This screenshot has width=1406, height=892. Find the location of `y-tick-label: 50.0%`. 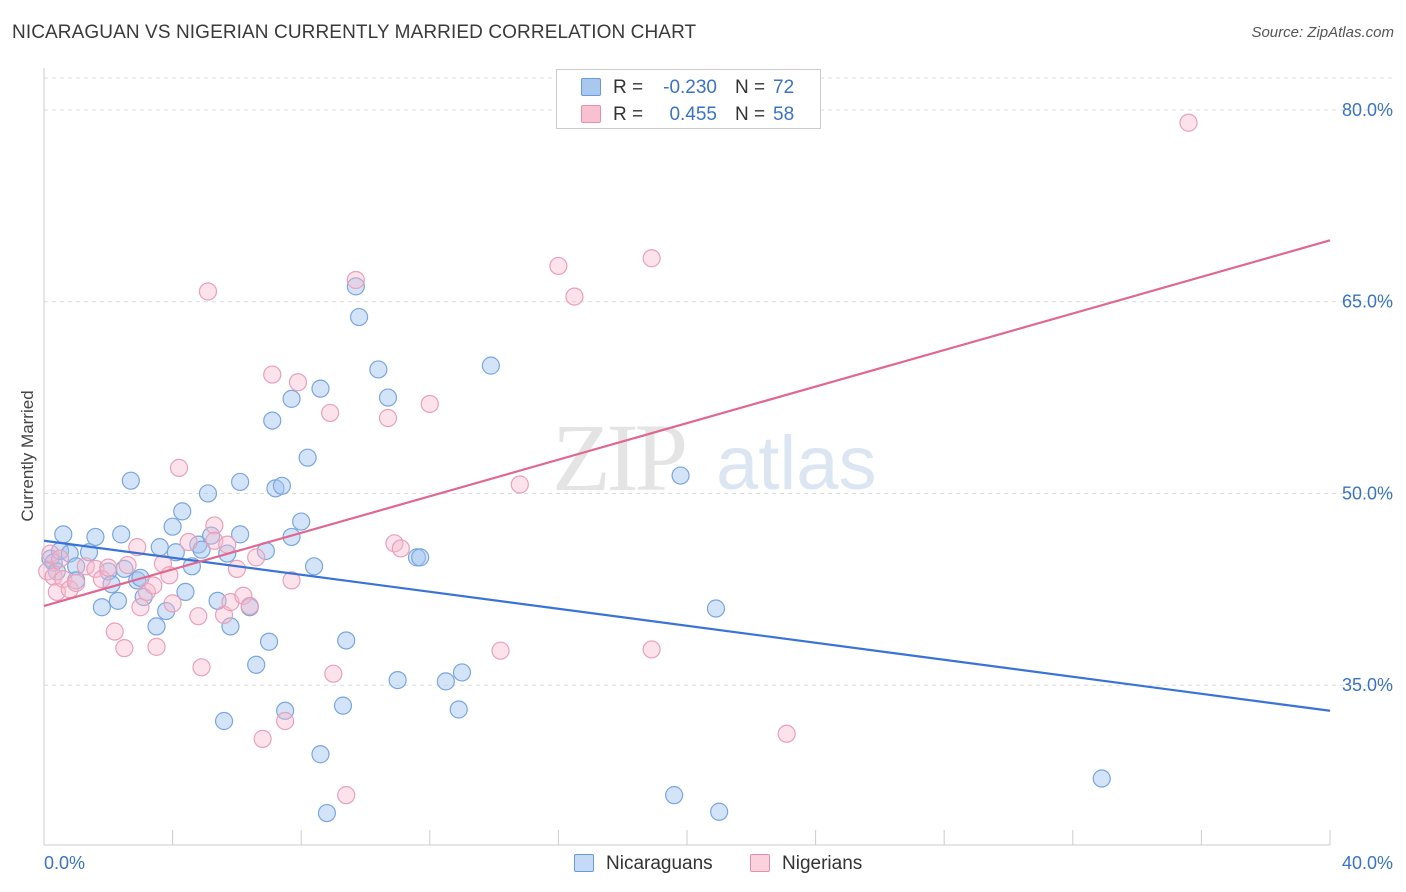

y-tick-label: 50.0% is located at coordinates (1367, 493).